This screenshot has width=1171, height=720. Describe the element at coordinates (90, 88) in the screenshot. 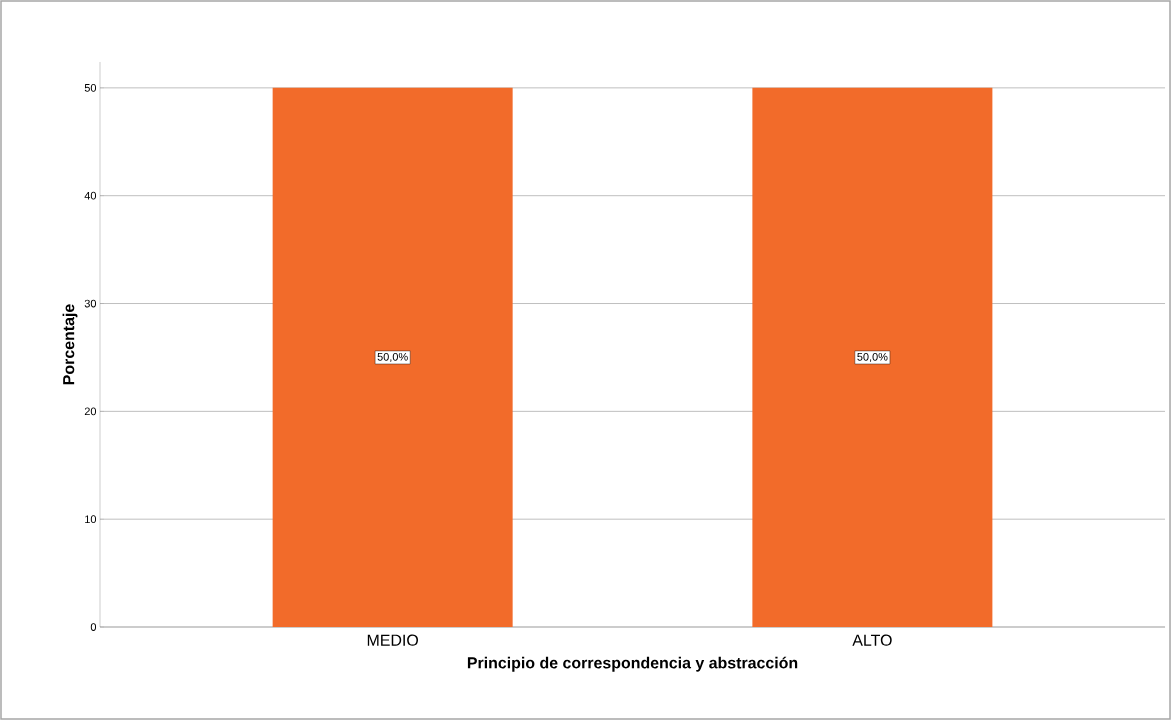

I see `y-tick-label: 50` at that location.